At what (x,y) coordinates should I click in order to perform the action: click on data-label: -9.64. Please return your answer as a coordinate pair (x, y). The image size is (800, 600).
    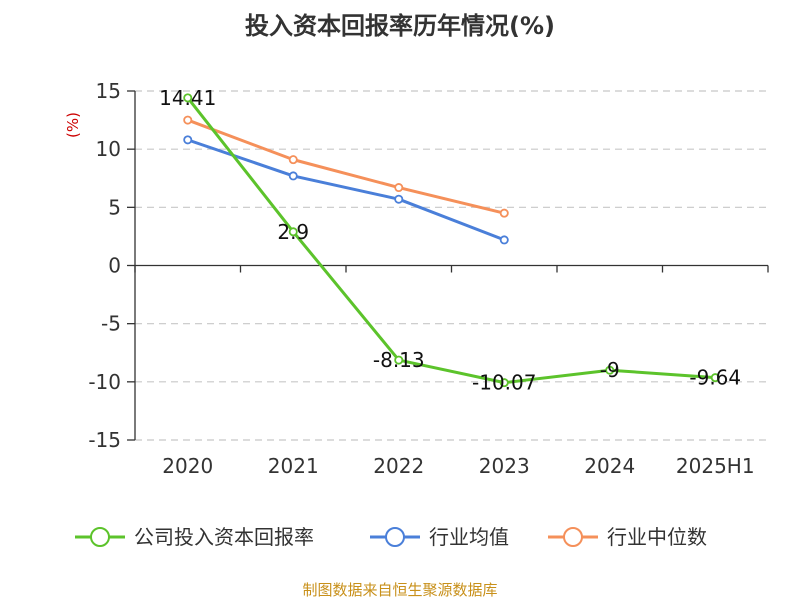
    Looking at the image, I should click on (715, 378).